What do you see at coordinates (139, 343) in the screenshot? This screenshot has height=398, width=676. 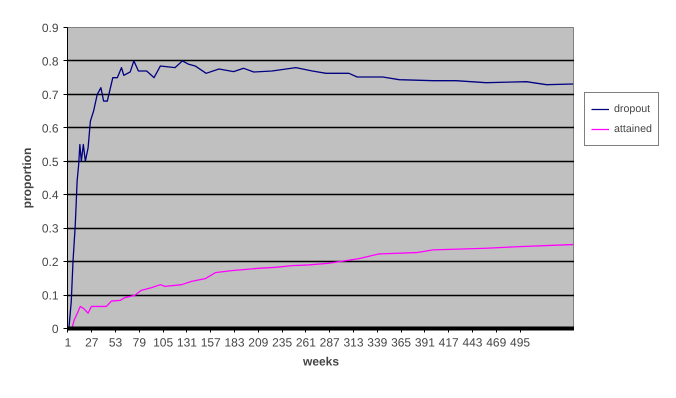 I see `x-tick-label: 79` at bounding box center [139, 343].